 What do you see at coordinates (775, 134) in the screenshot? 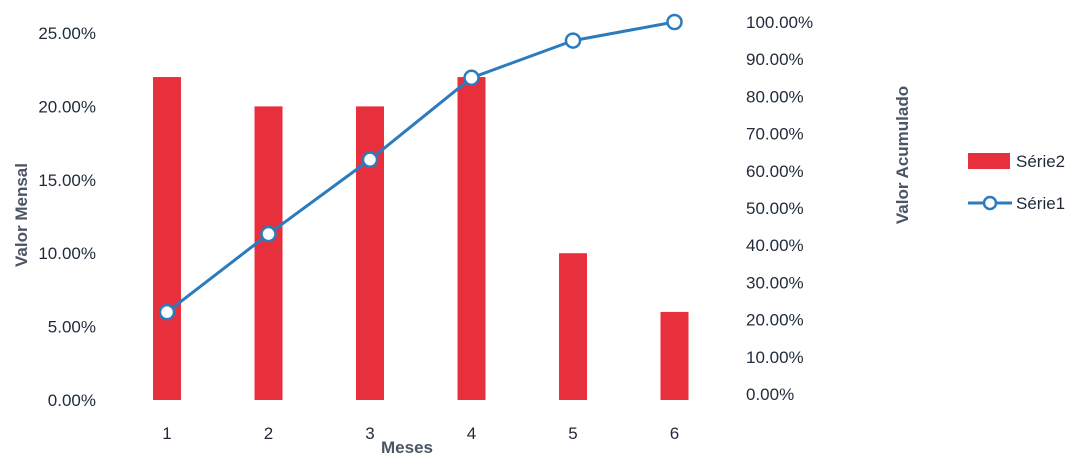
I see `right-tick-label: 70.00%` at bounding box center [775, 134].